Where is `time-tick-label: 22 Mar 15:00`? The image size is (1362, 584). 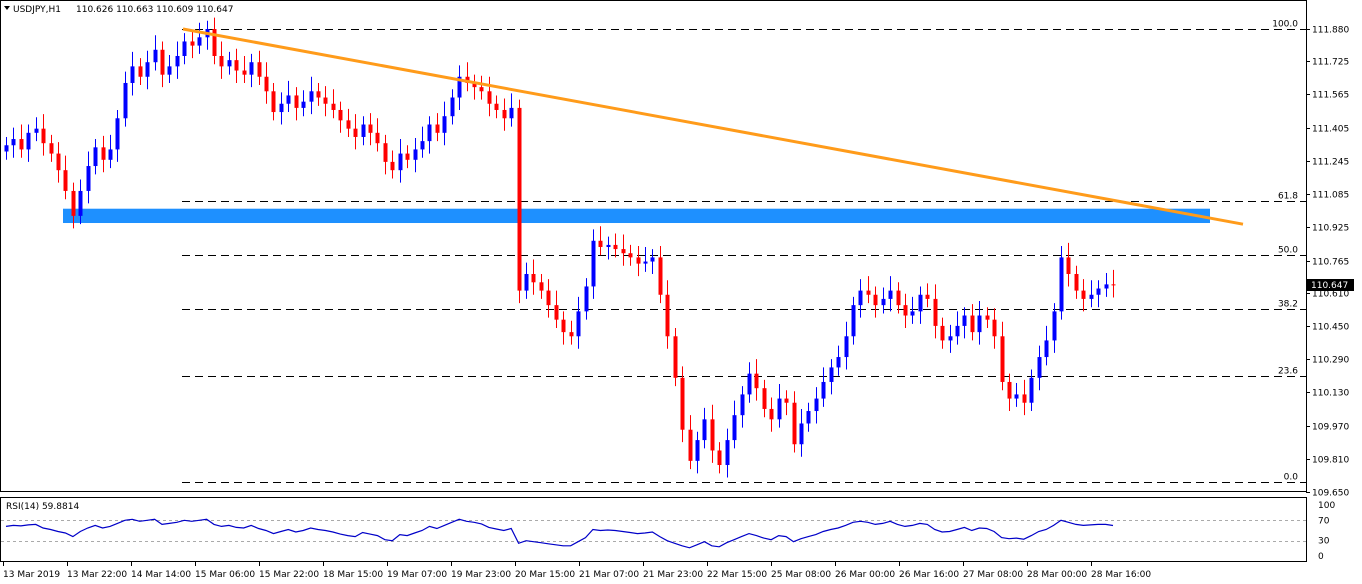
time-tick-label: 22 Mar 15:00 is located at coordinates (737, 575).